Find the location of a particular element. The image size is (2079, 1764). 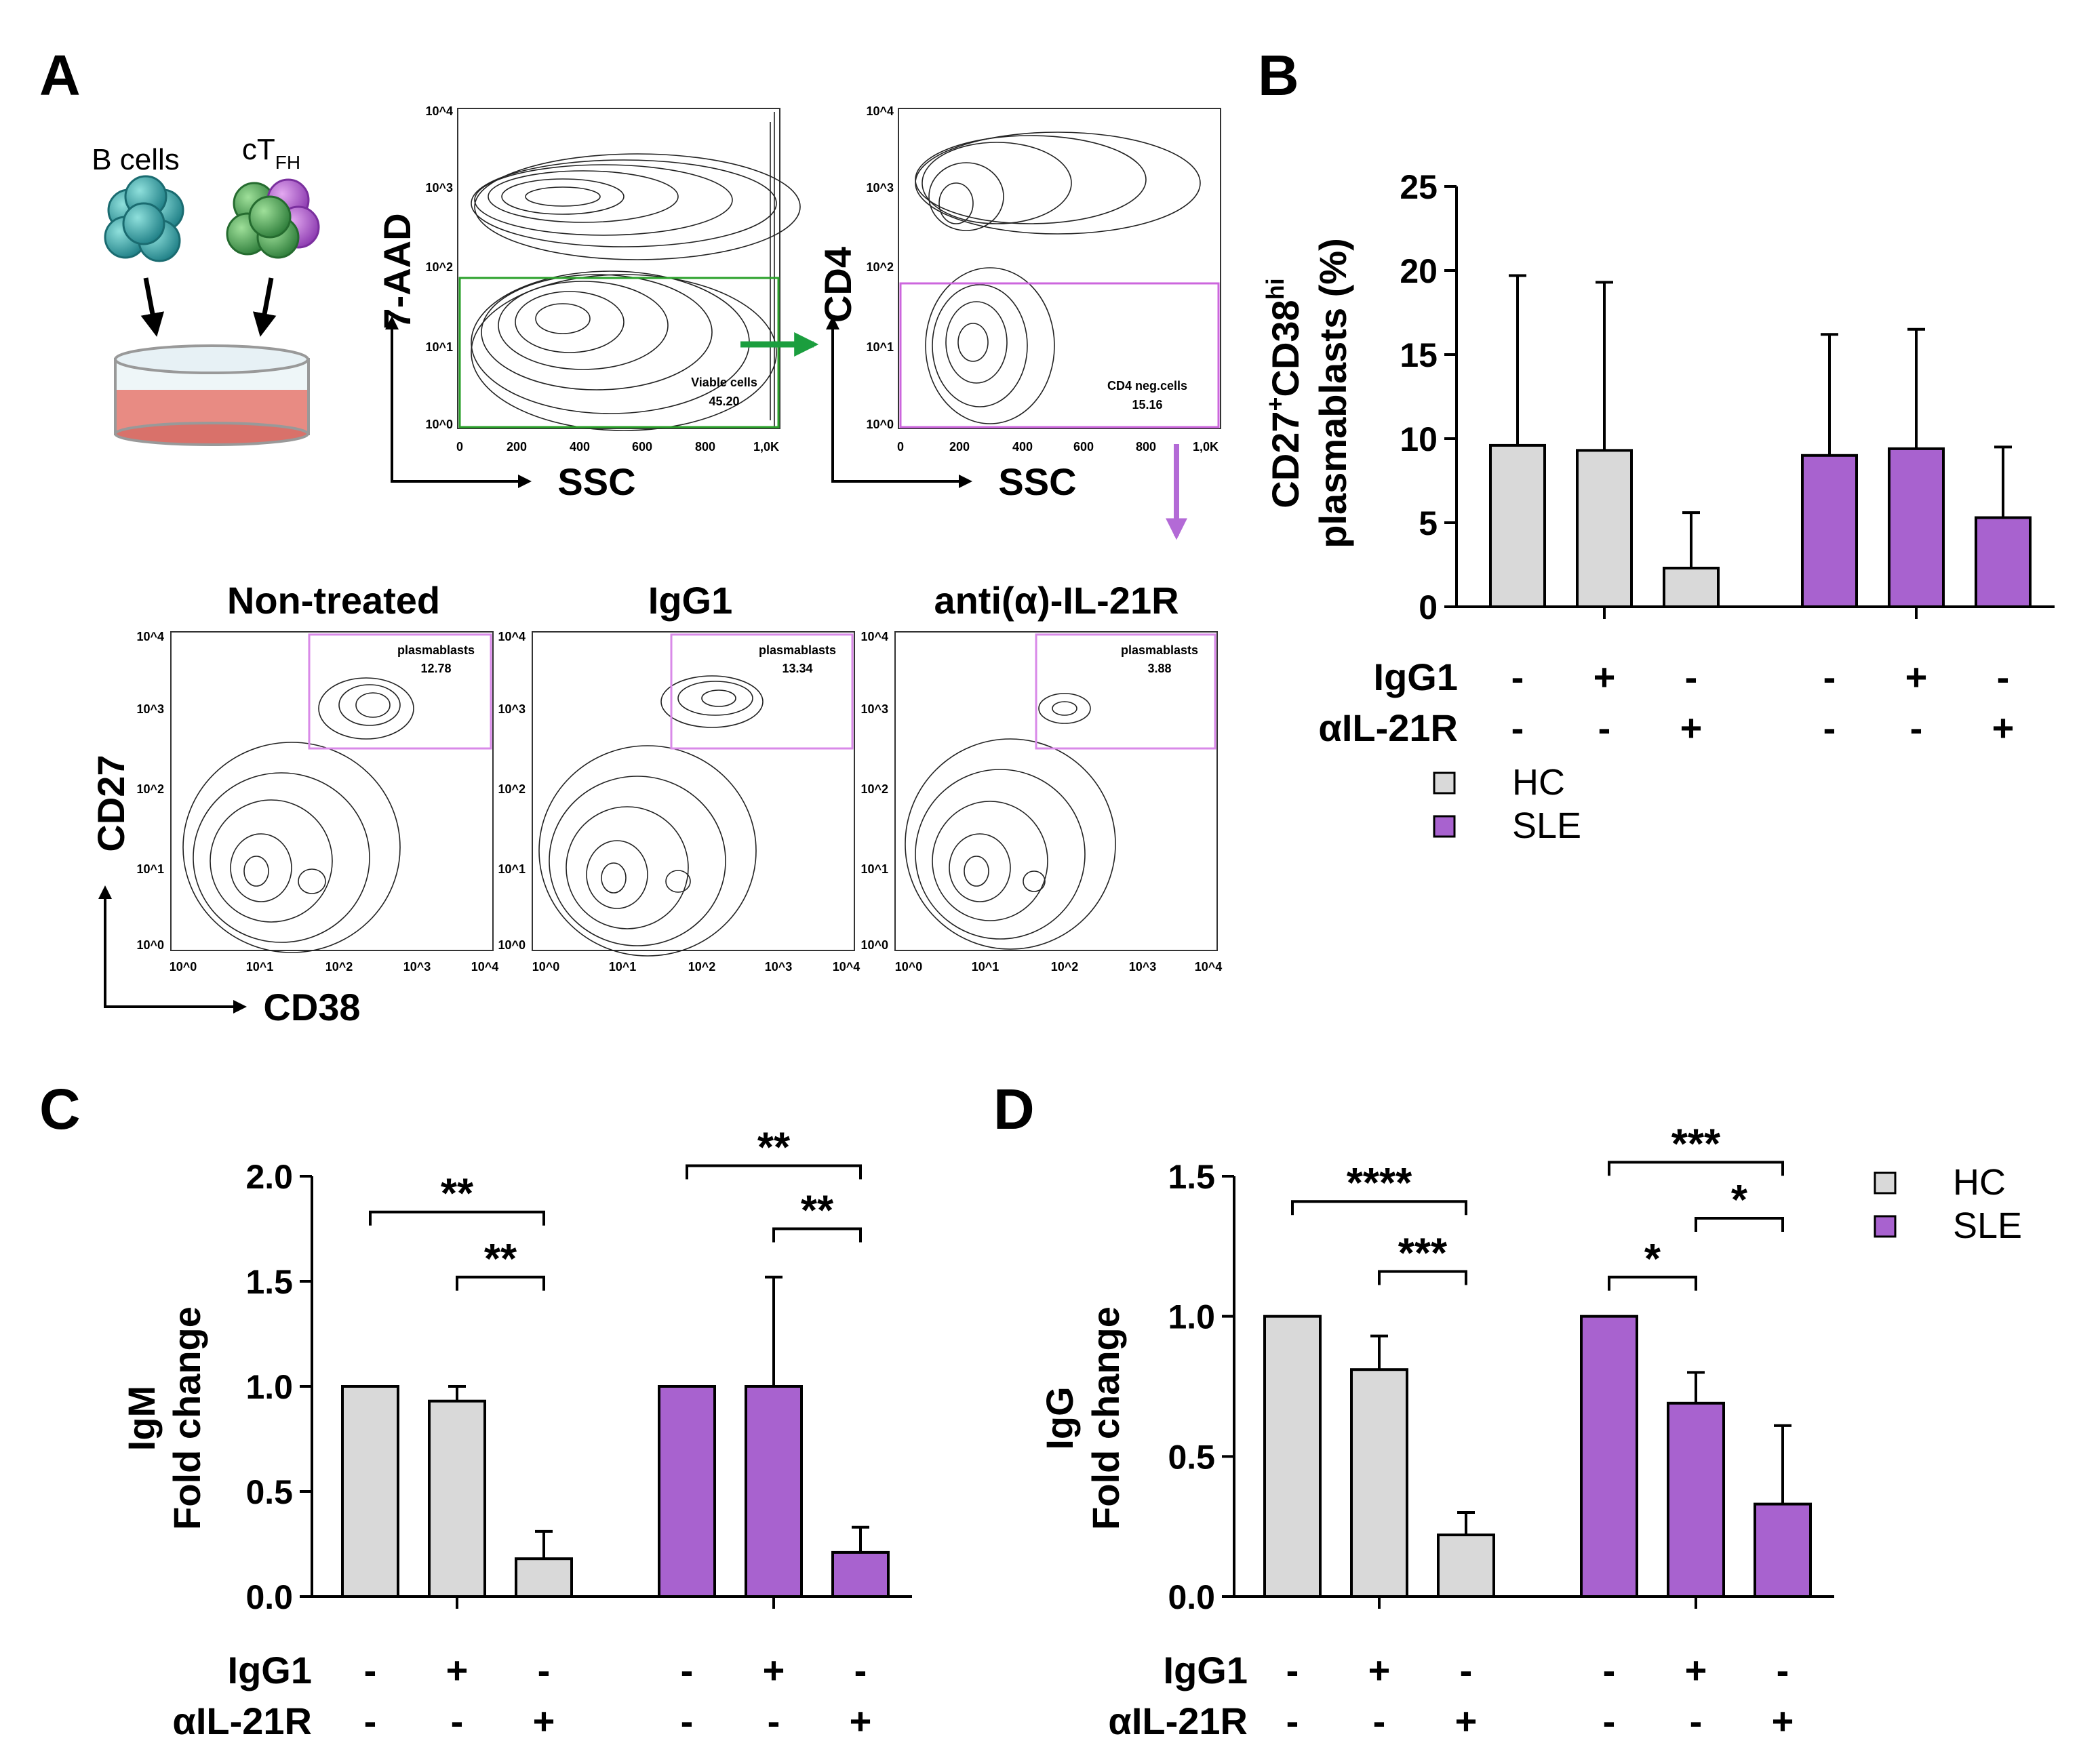

y-axis-label-d-line1: IgG is located at coordinates (1059, 1417).